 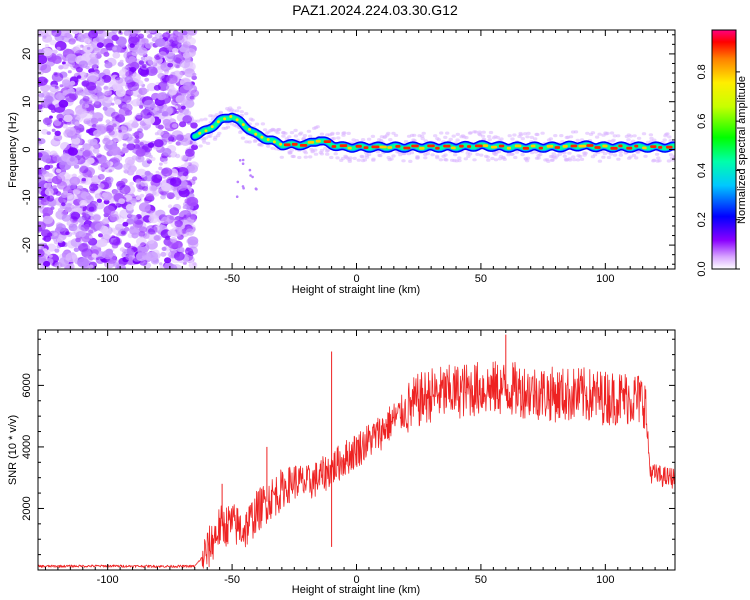 I want to click on y-tick-label: 2000, so click(x=27, y=508).